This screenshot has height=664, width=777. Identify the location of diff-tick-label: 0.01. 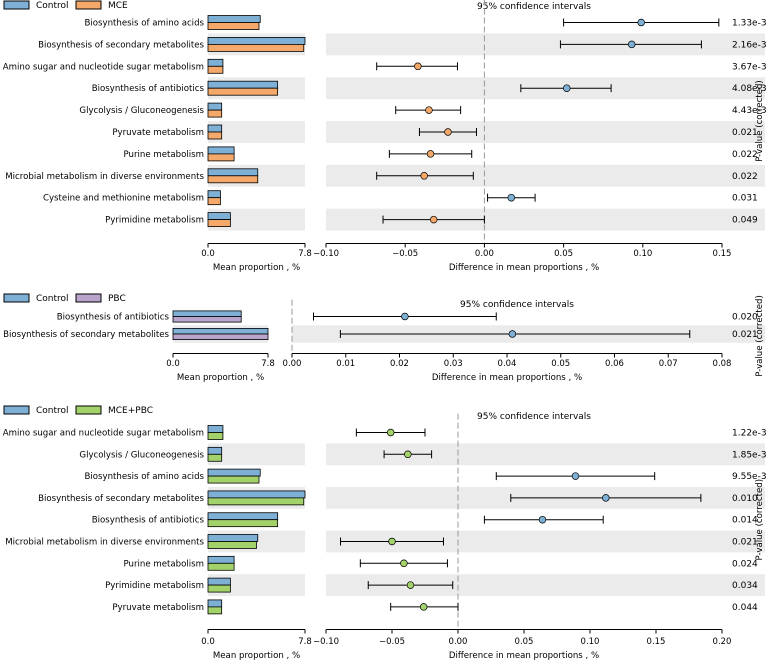
(345, 364).